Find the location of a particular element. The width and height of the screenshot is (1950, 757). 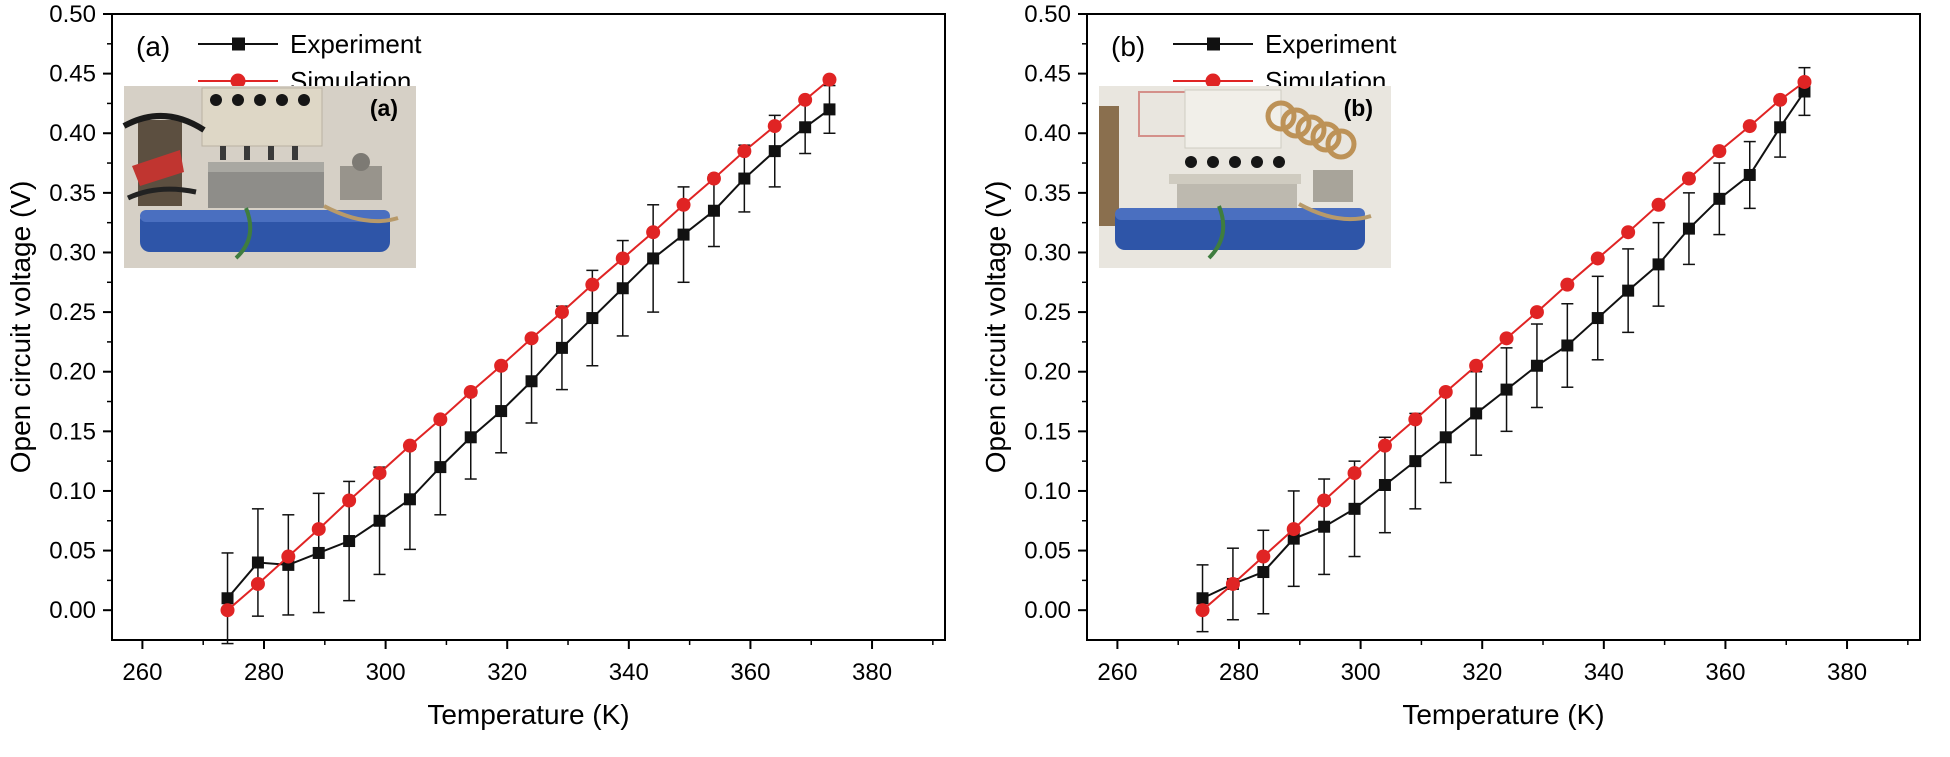

inset-label: (b) is located at coordinates (1358, 108).